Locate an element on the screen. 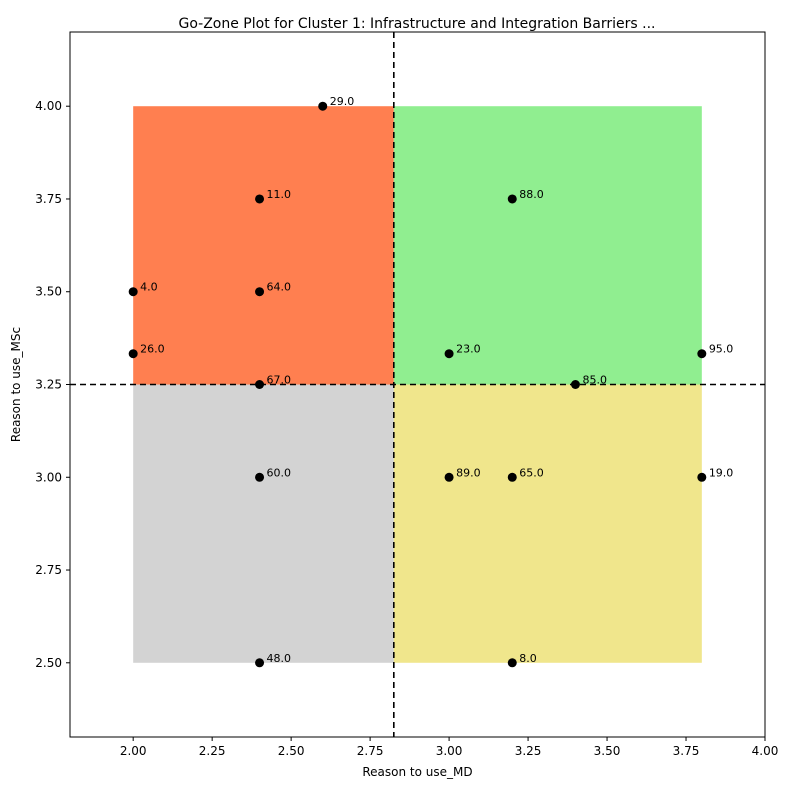 The image size is (790, 790). y-tick-label: 3.75 is located at coordinates (48, 199).